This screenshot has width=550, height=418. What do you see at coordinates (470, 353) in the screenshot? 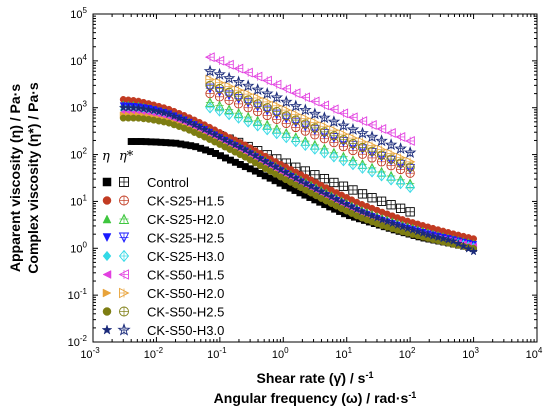
I see `x-tick-label: 10³` at bounding box center [470, 353].